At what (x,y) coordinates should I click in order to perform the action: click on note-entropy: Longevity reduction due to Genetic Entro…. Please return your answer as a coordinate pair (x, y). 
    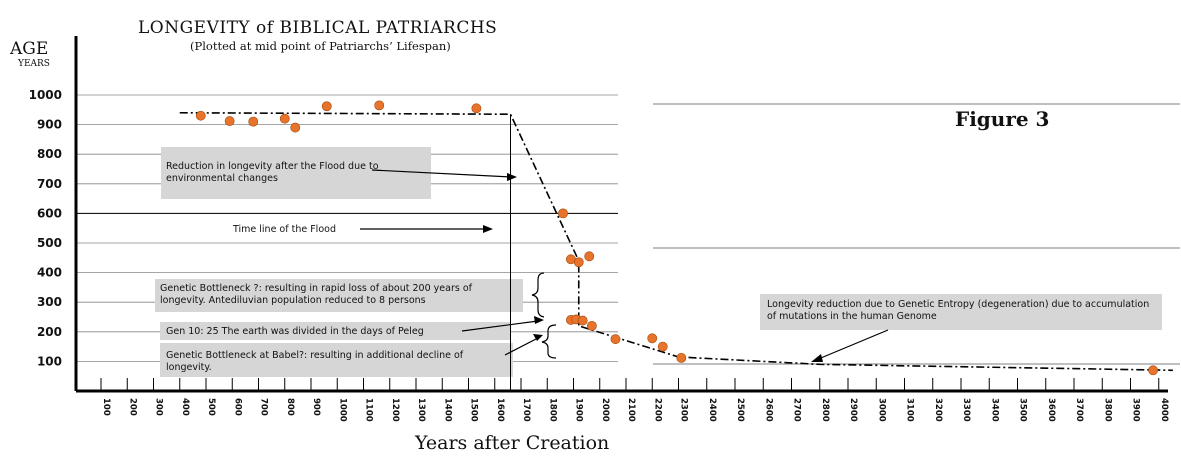
    Looking at the image, I should click on (958, 310).